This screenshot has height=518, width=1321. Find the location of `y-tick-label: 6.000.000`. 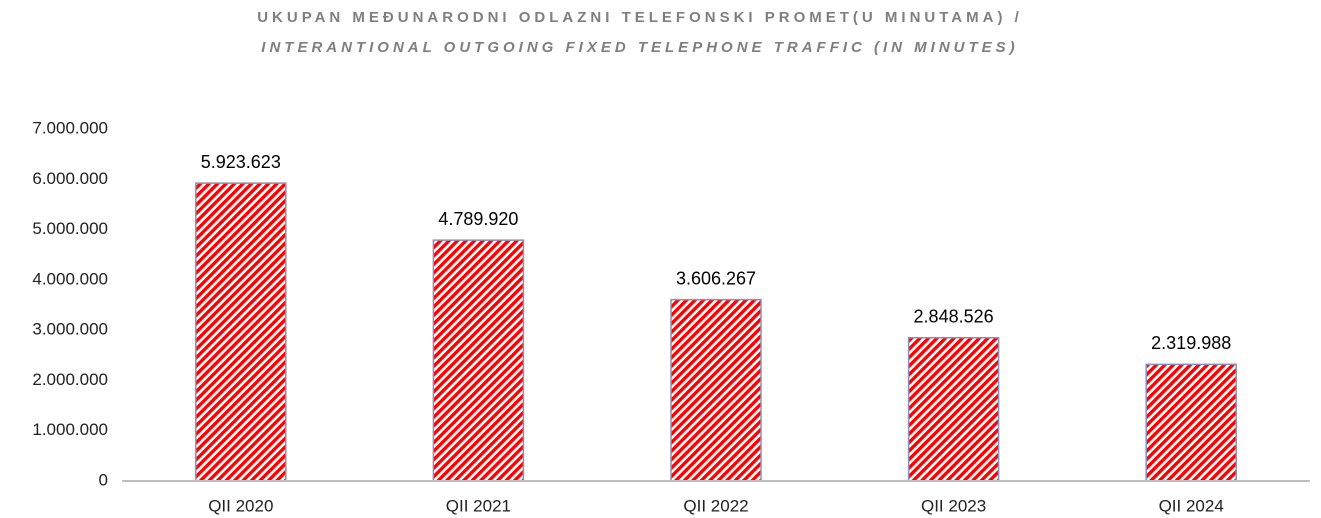

y-tick-label: 6.000.000 is located at coordinates (70, 178).